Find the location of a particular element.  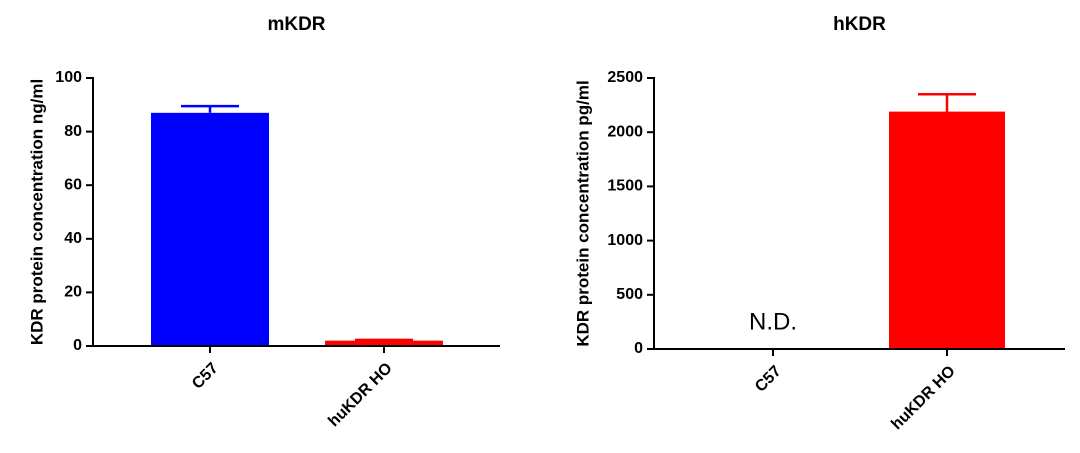

y-tick-label: 100 is located at coordinates (68, 77).